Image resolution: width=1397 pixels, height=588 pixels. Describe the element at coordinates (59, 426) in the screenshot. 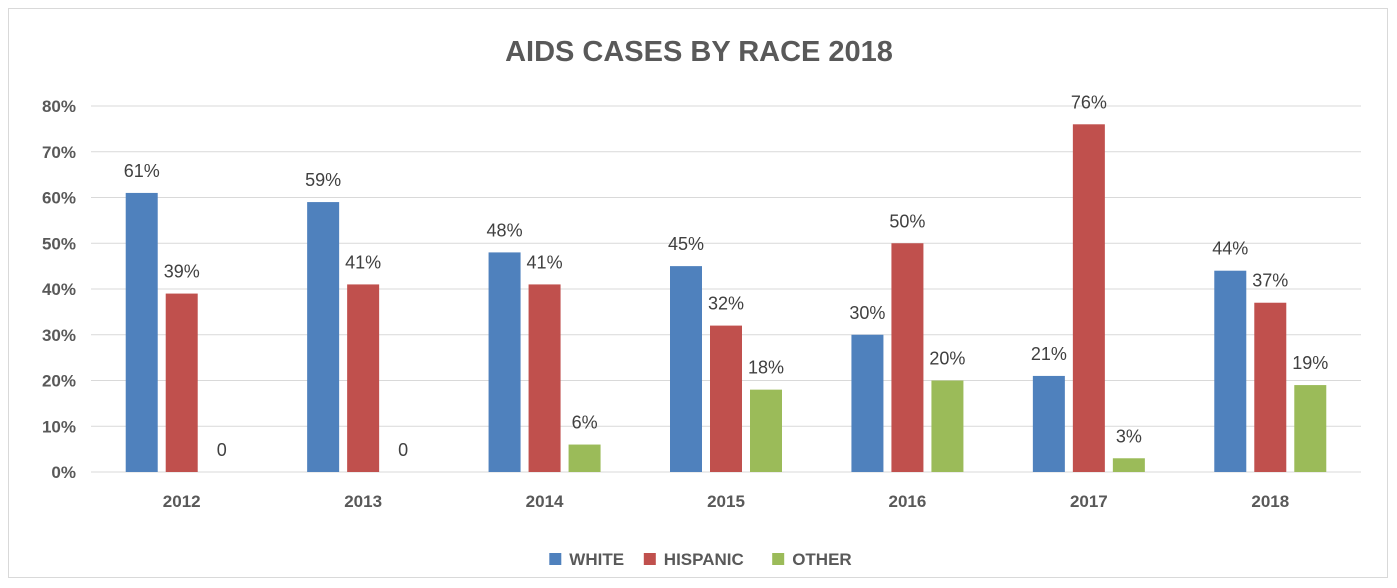

I see `y-tick-label: 10%` at that location.